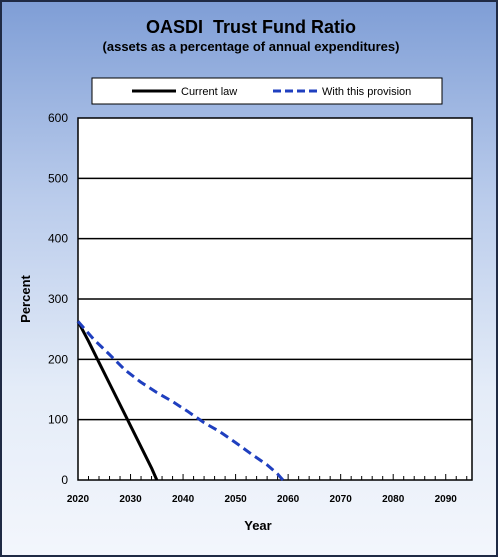 This screenshot has height=557, width=498. What do you see at coordinates (393, 499) in the screenshot?
I see `x-tick-label: 2080` at bounding box center [393, 499].